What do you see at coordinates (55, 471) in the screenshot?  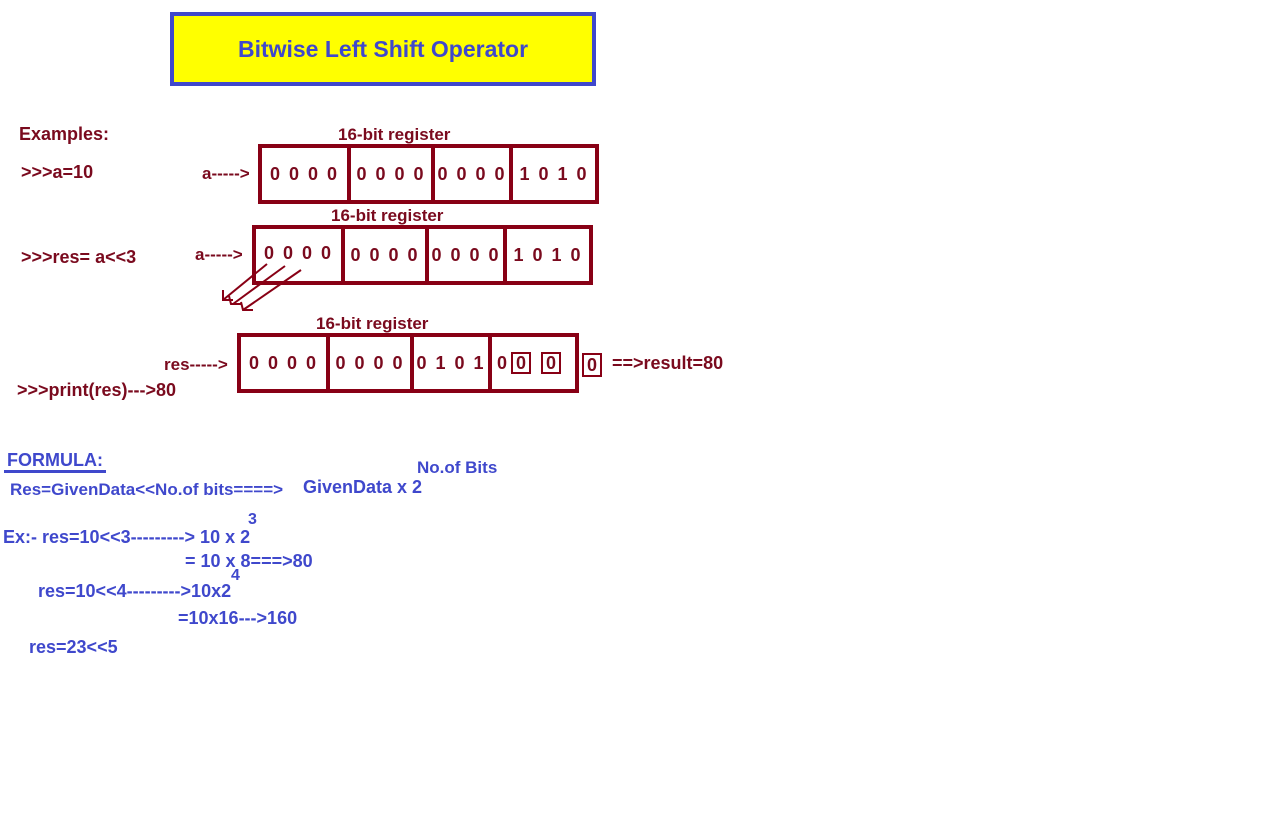 I see `formula-underline` at bounding box center [55, 471].